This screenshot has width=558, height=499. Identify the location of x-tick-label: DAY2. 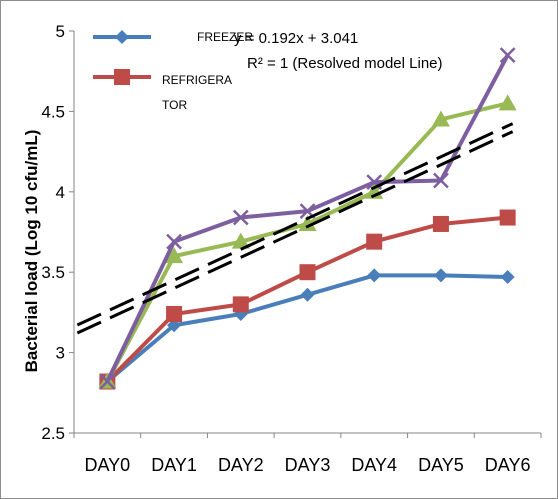
(241, 465).